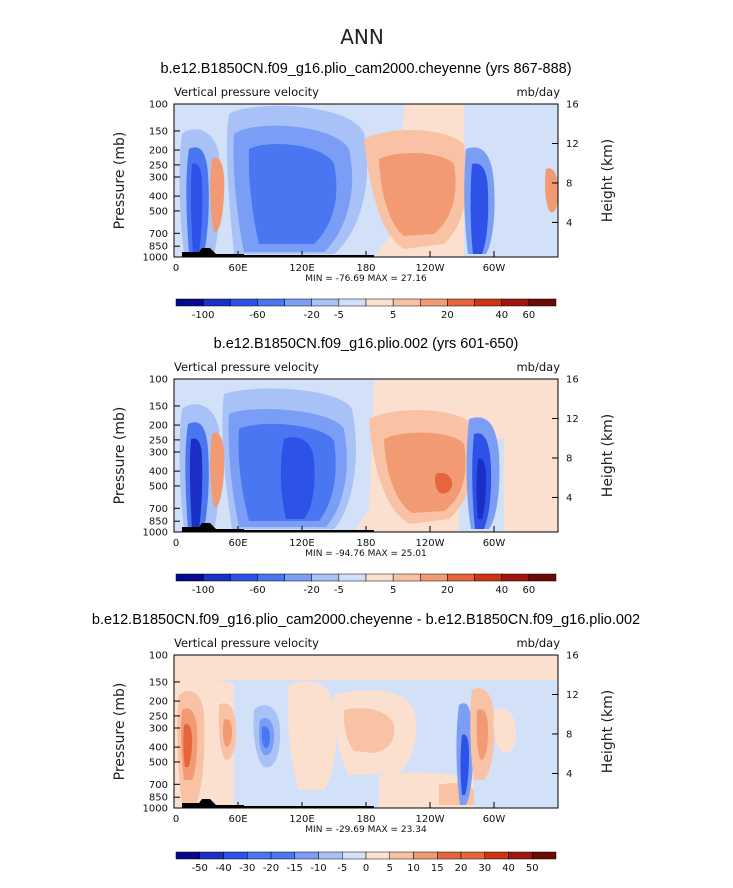 This screenshot has width=733, height=888. Describe the element at coordinates (366, 279) in the screenshot. I see `min-max-text: MIN = -76.69 MAX = 27.16` at that location.